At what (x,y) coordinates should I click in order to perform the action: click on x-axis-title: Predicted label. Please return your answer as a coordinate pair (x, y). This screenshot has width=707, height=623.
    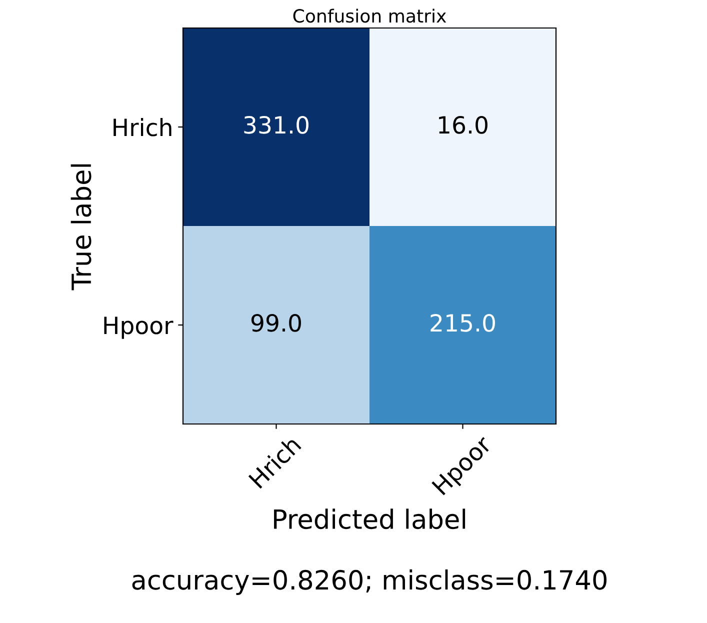
    Looking at the image, I should click on (370, 519).